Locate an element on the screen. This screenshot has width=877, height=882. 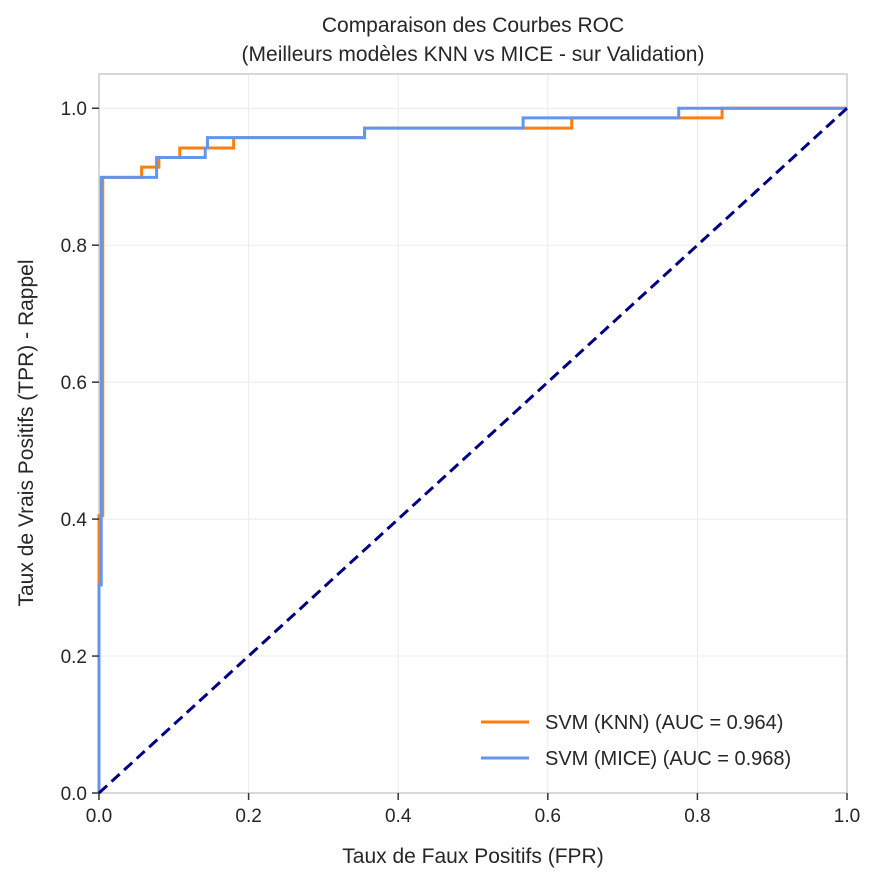
x-tick-label: 0.0 is located at coordinates (99, 816).